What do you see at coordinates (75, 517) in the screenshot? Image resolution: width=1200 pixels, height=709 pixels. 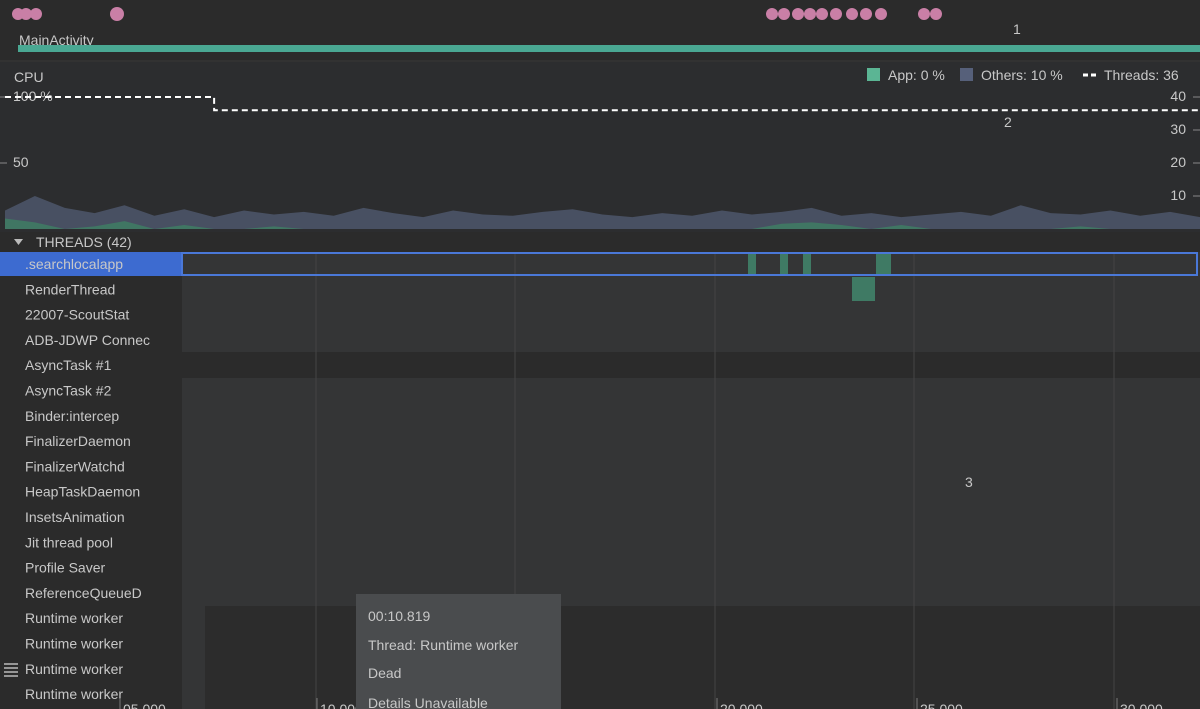 I see `thread-name: InsetsAnimation` at bounding box center [75, 517].